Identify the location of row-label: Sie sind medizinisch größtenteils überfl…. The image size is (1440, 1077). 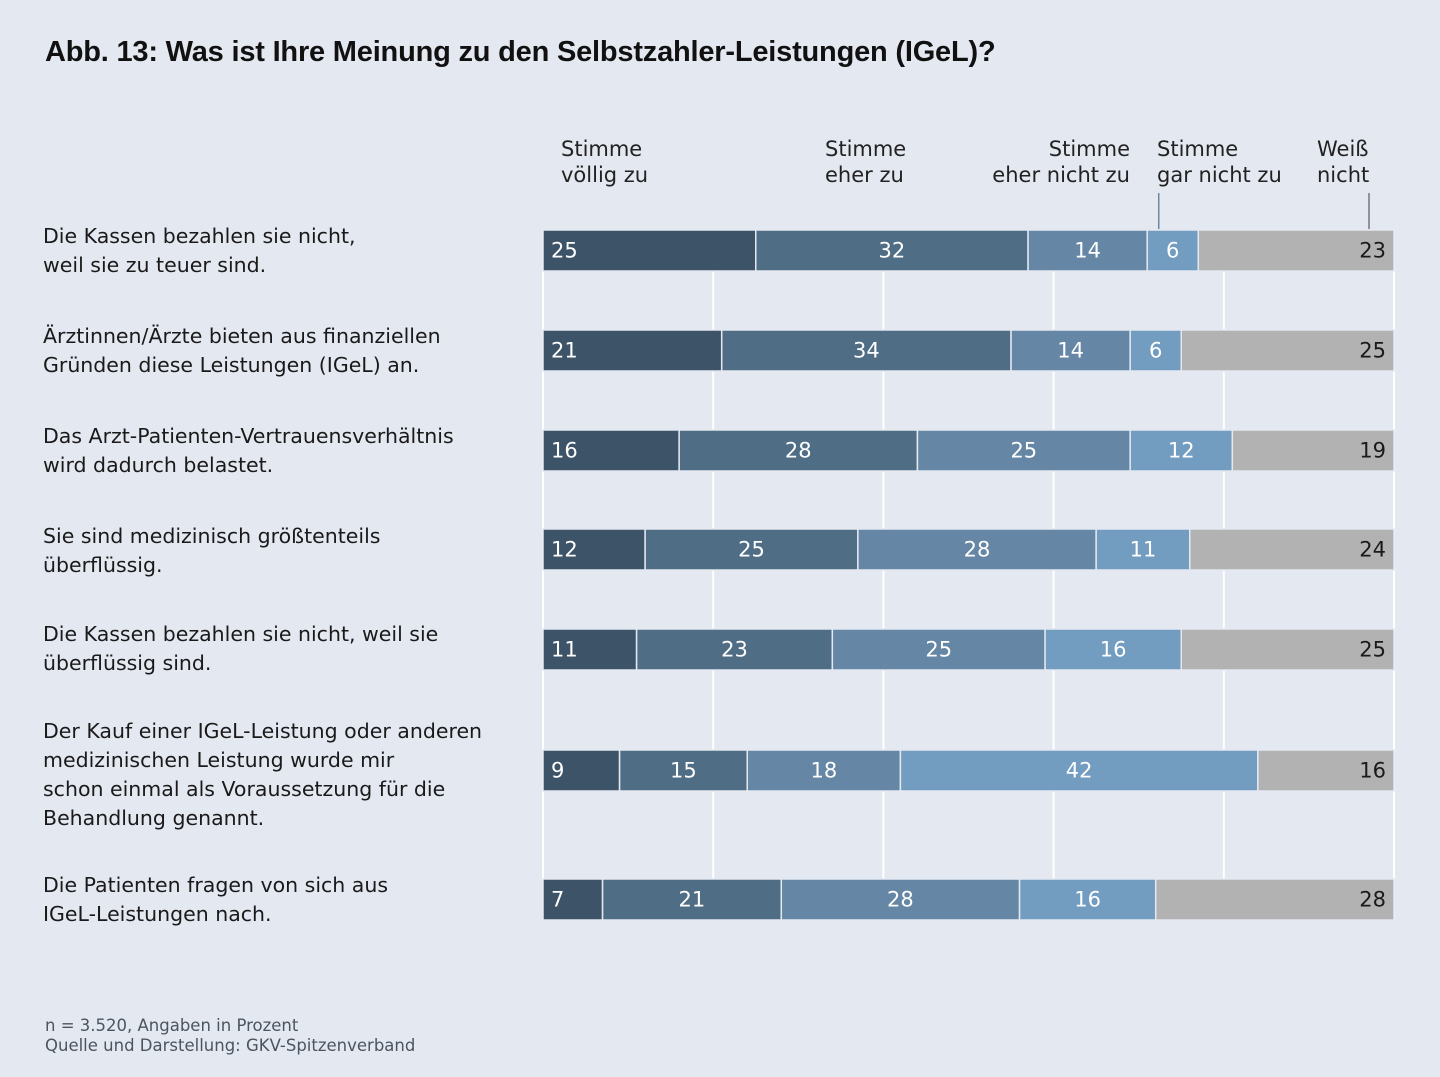
(212, 550).